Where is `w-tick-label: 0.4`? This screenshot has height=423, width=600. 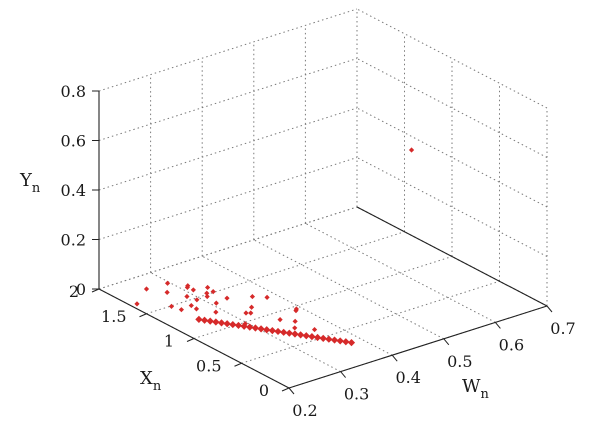 w-tick-label: 0.4 is located at coordinates (407, 377).